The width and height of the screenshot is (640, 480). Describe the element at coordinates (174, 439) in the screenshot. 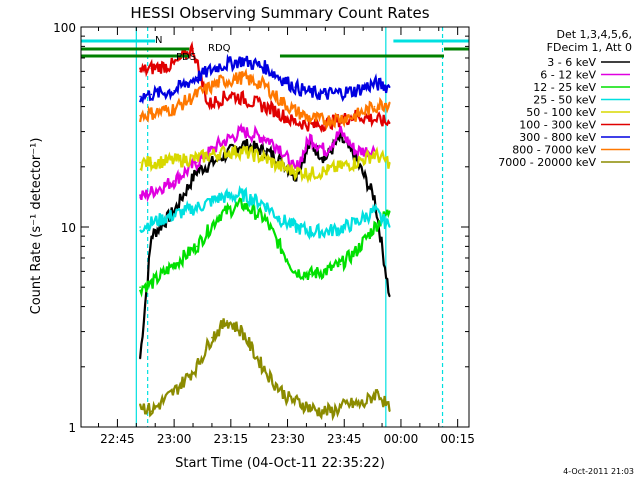

I see `x-tick-label: 23:00` at that location.